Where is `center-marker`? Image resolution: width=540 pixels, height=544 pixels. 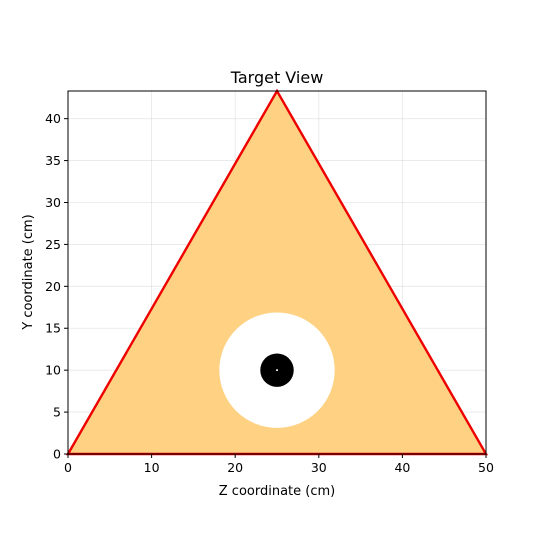
center-marker is located at coordinates (277, 370).